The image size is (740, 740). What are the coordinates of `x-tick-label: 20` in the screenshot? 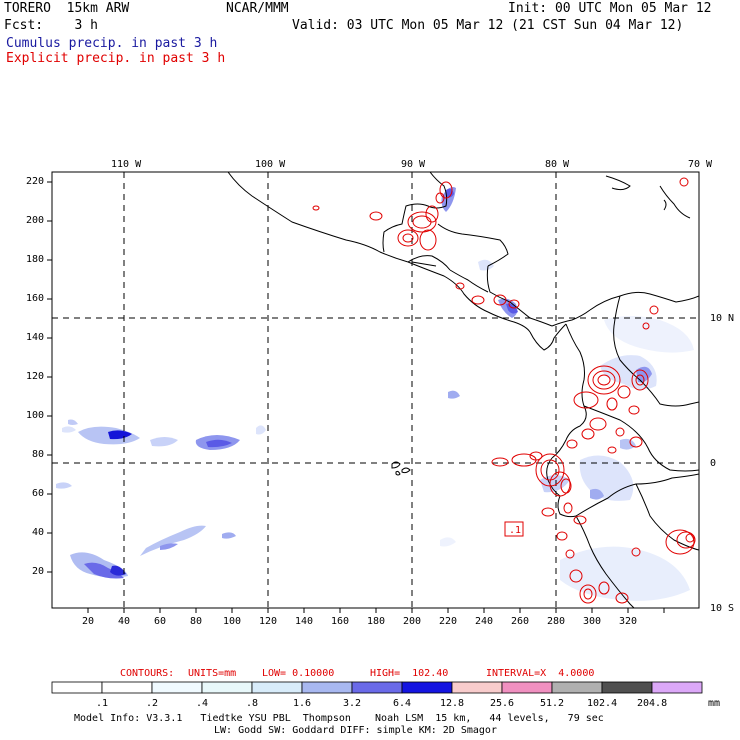 It's located at (88, 621).